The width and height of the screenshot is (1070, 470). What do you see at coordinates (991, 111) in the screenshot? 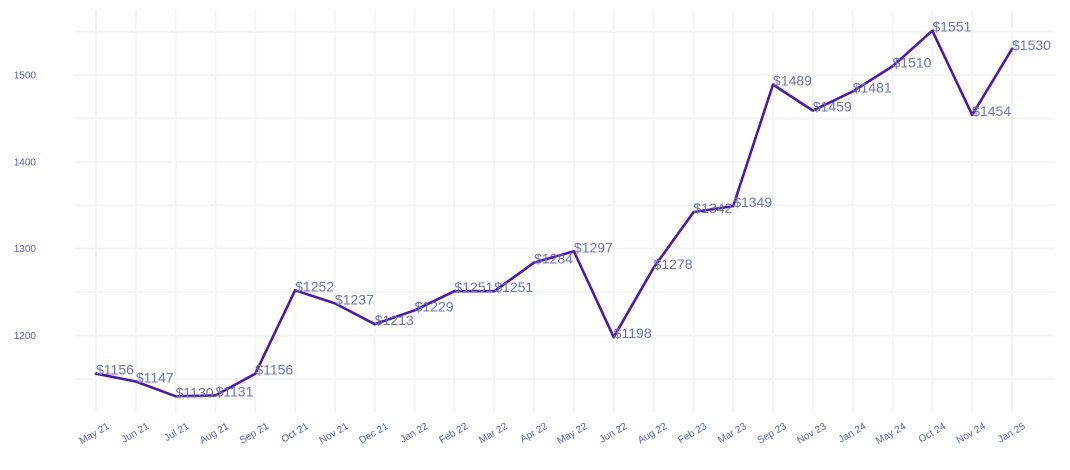
I see `data-label: $1454` at bounding box center [991, 111].